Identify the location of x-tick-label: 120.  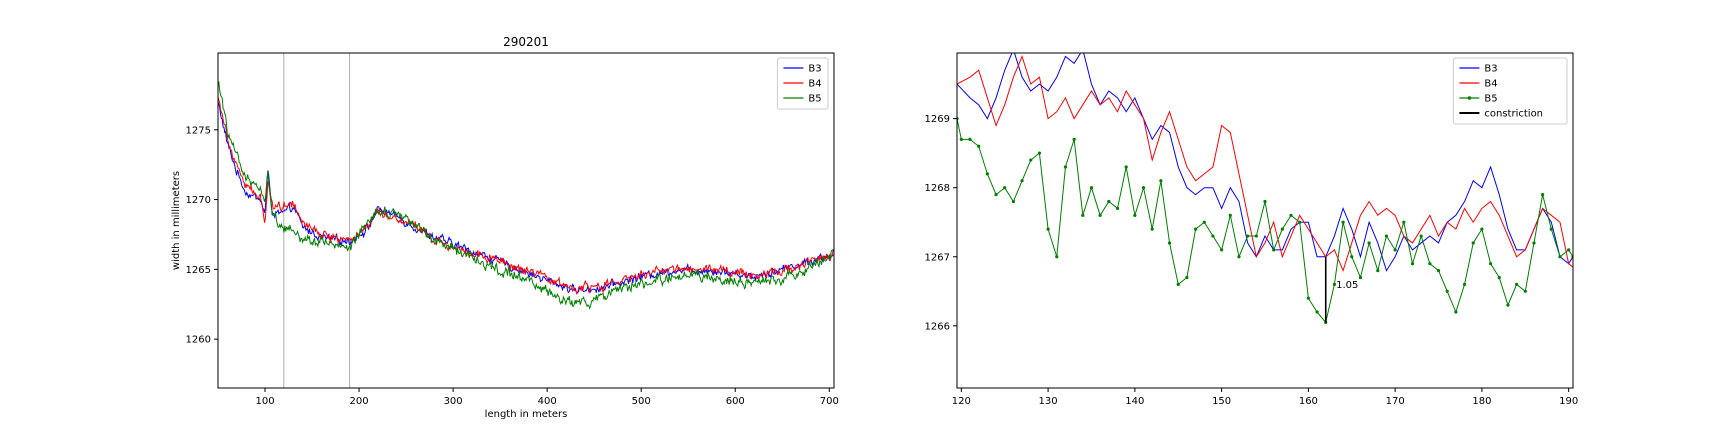
(961, 401).